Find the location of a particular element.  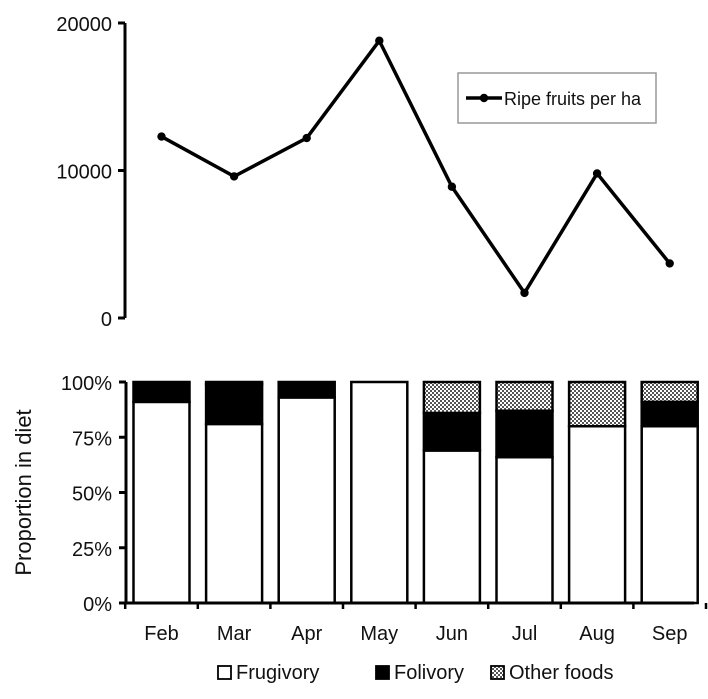

bar-y-axis-title: Proportion in diet is located at coordinates (23, 492).